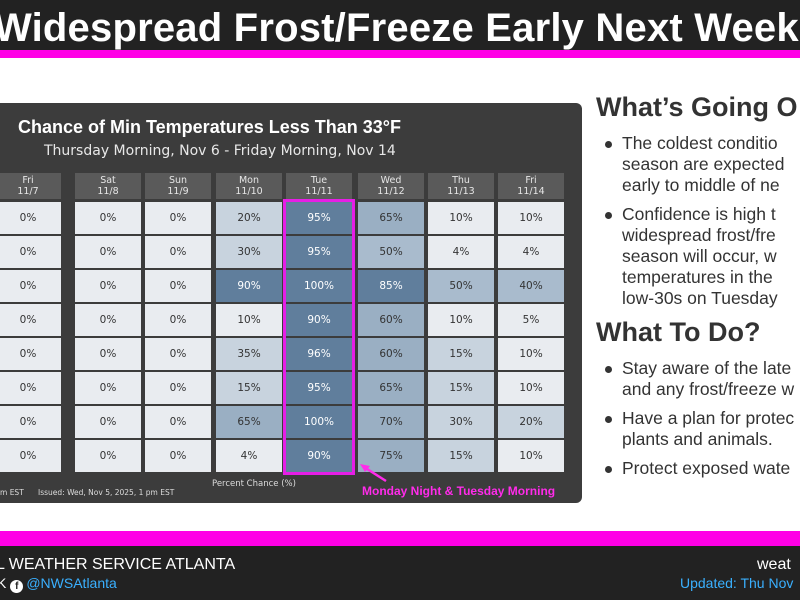  I want to click on column-header: Wed 11/12, so click(391, 186).